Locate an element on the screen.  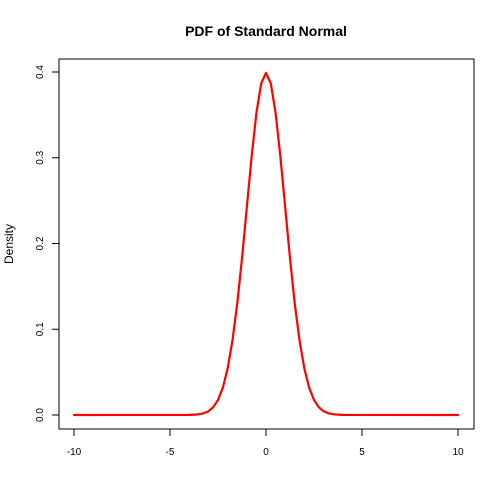
x-tick-label: -5 is located at coordinates (170, 452).